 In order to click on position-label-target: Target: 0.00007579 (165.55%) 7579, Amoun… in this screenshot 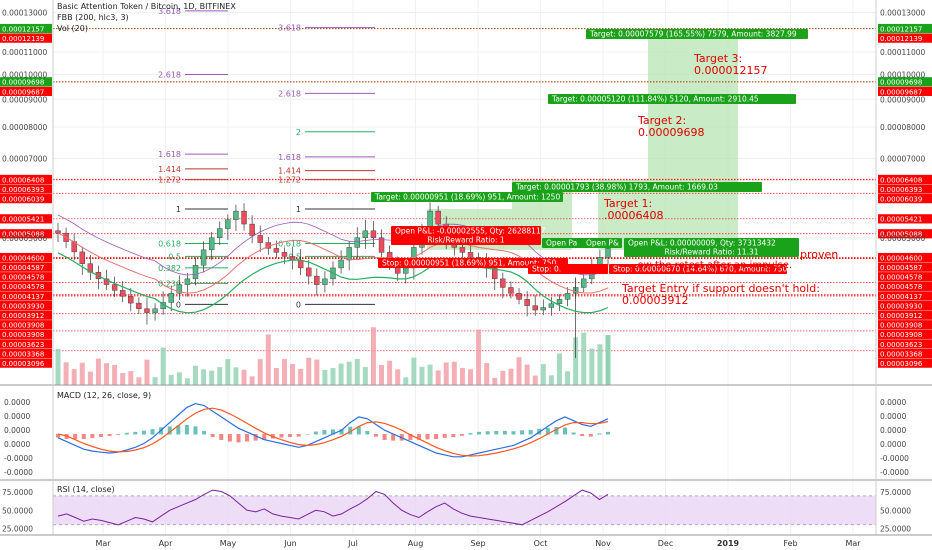, I will do `click(697, 34)`.